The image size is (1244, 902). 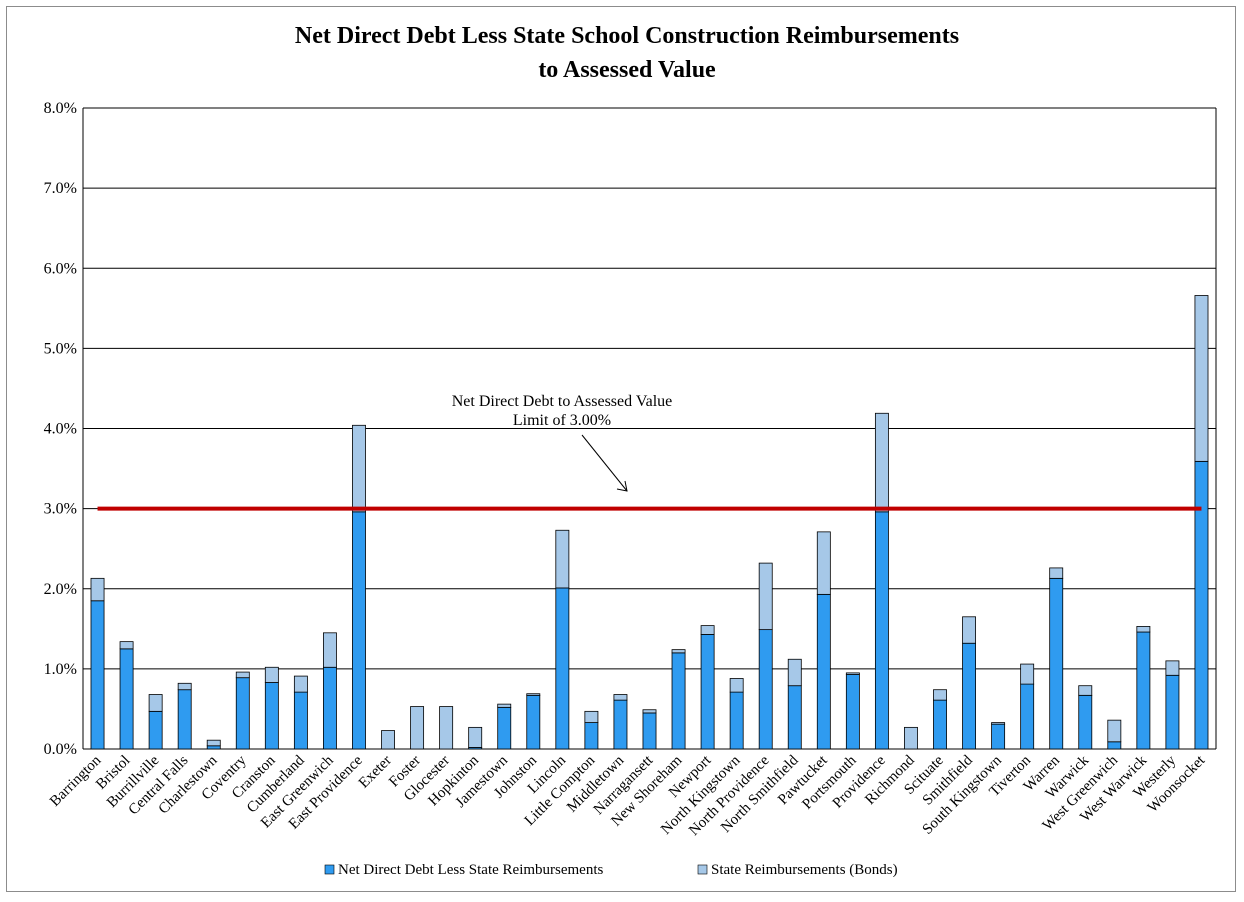 I want to click on y-axis-ticks: 0.0% 1.0% 2.0% 3.0% 4.0% 5.0% 6.0% 7.0% 8.0%, so click(x=60, y=429).